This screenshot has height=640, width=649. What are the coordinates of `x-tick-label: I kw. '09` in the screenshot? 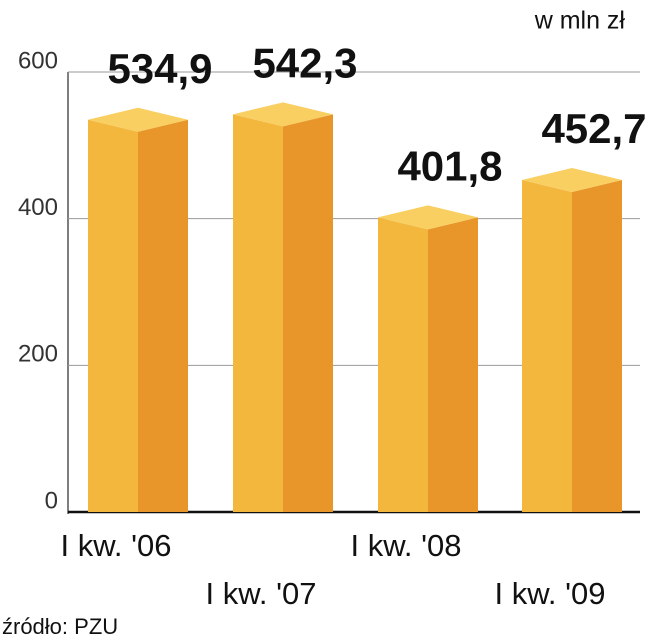 It's located at (549, 593).